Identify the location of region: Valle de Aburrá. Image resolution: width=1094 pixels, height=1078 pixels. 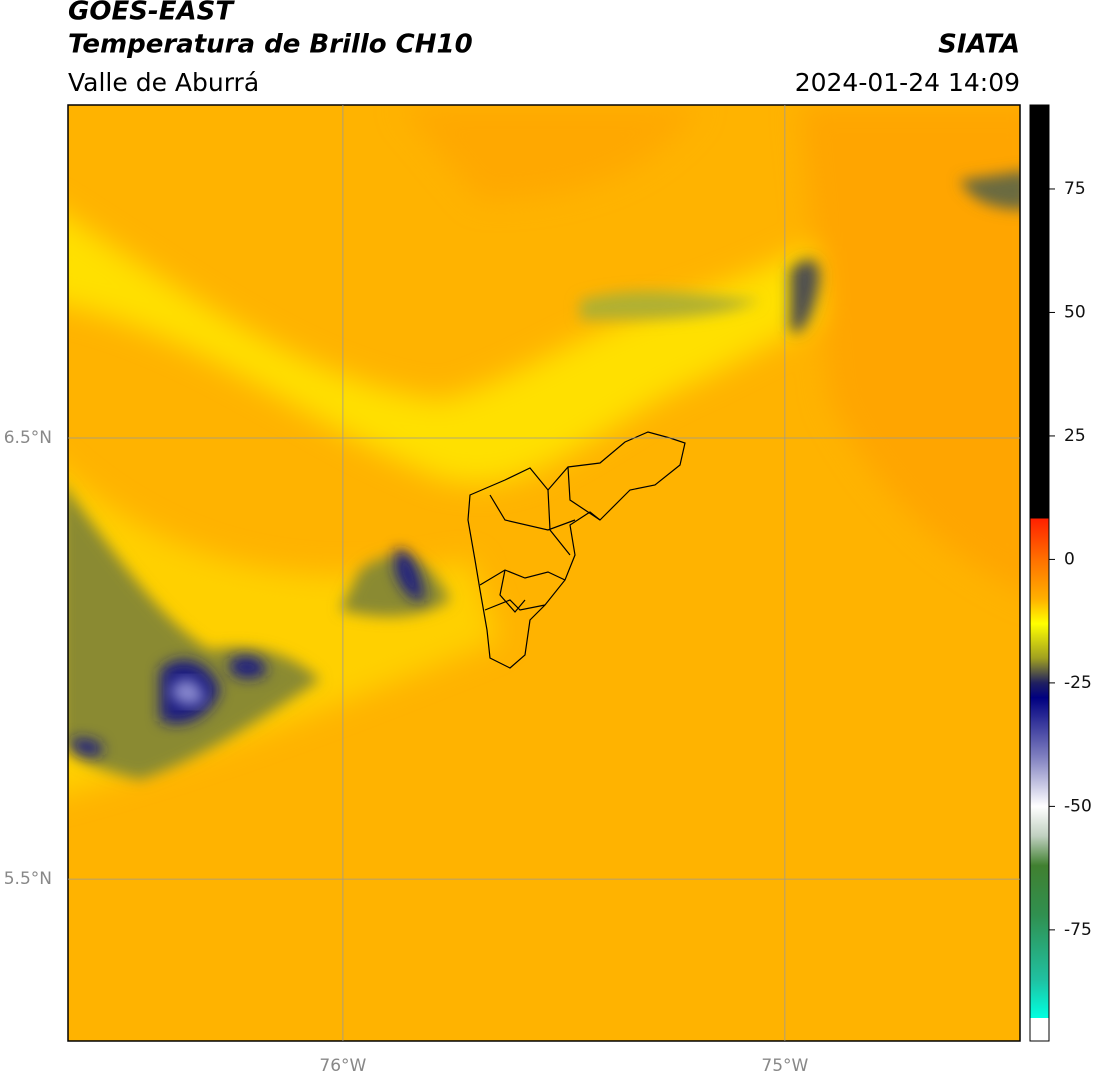
(163, 82).